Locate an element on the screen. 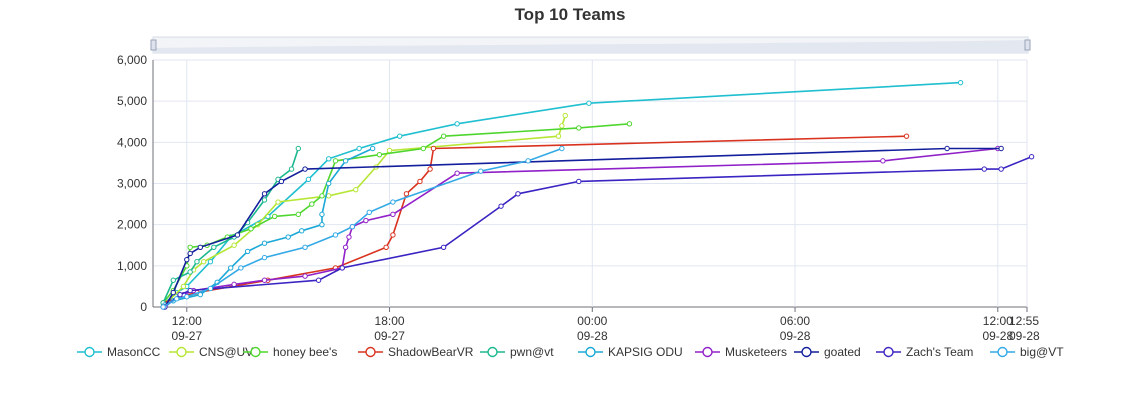  legend-item-9: big@VT is located at coordinates (1027, 352).